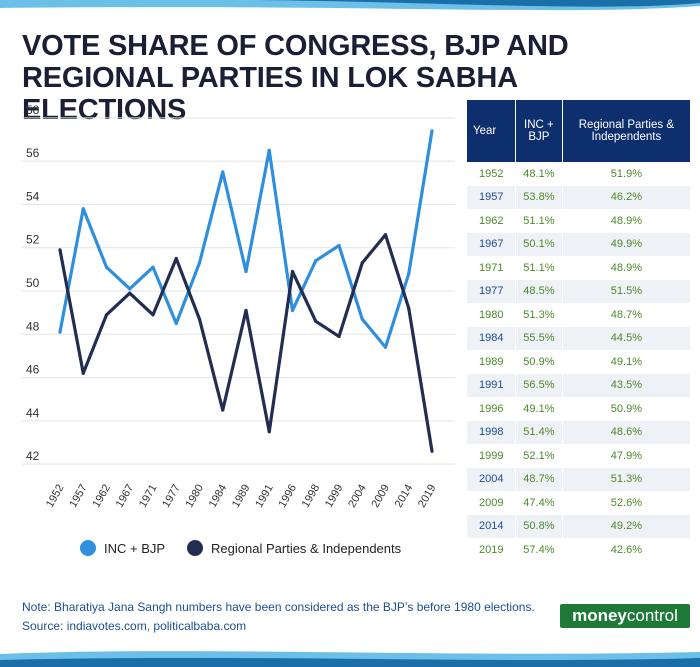 Image resolution: width=700 pixels, height=667 pixels. Describe the element at coordinates (491, 550) in the screenshot. I see `table-cell-year: 2019` at that location.